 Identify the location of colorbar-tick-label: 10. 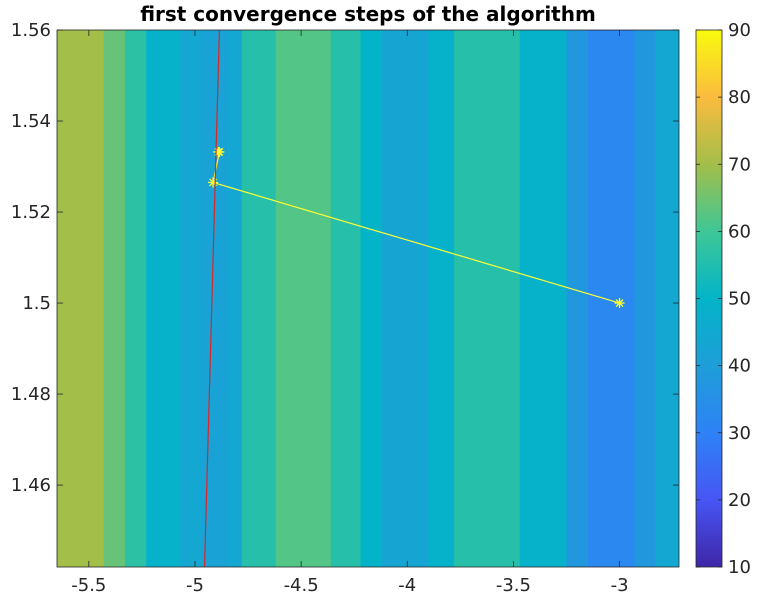
(739, 567).